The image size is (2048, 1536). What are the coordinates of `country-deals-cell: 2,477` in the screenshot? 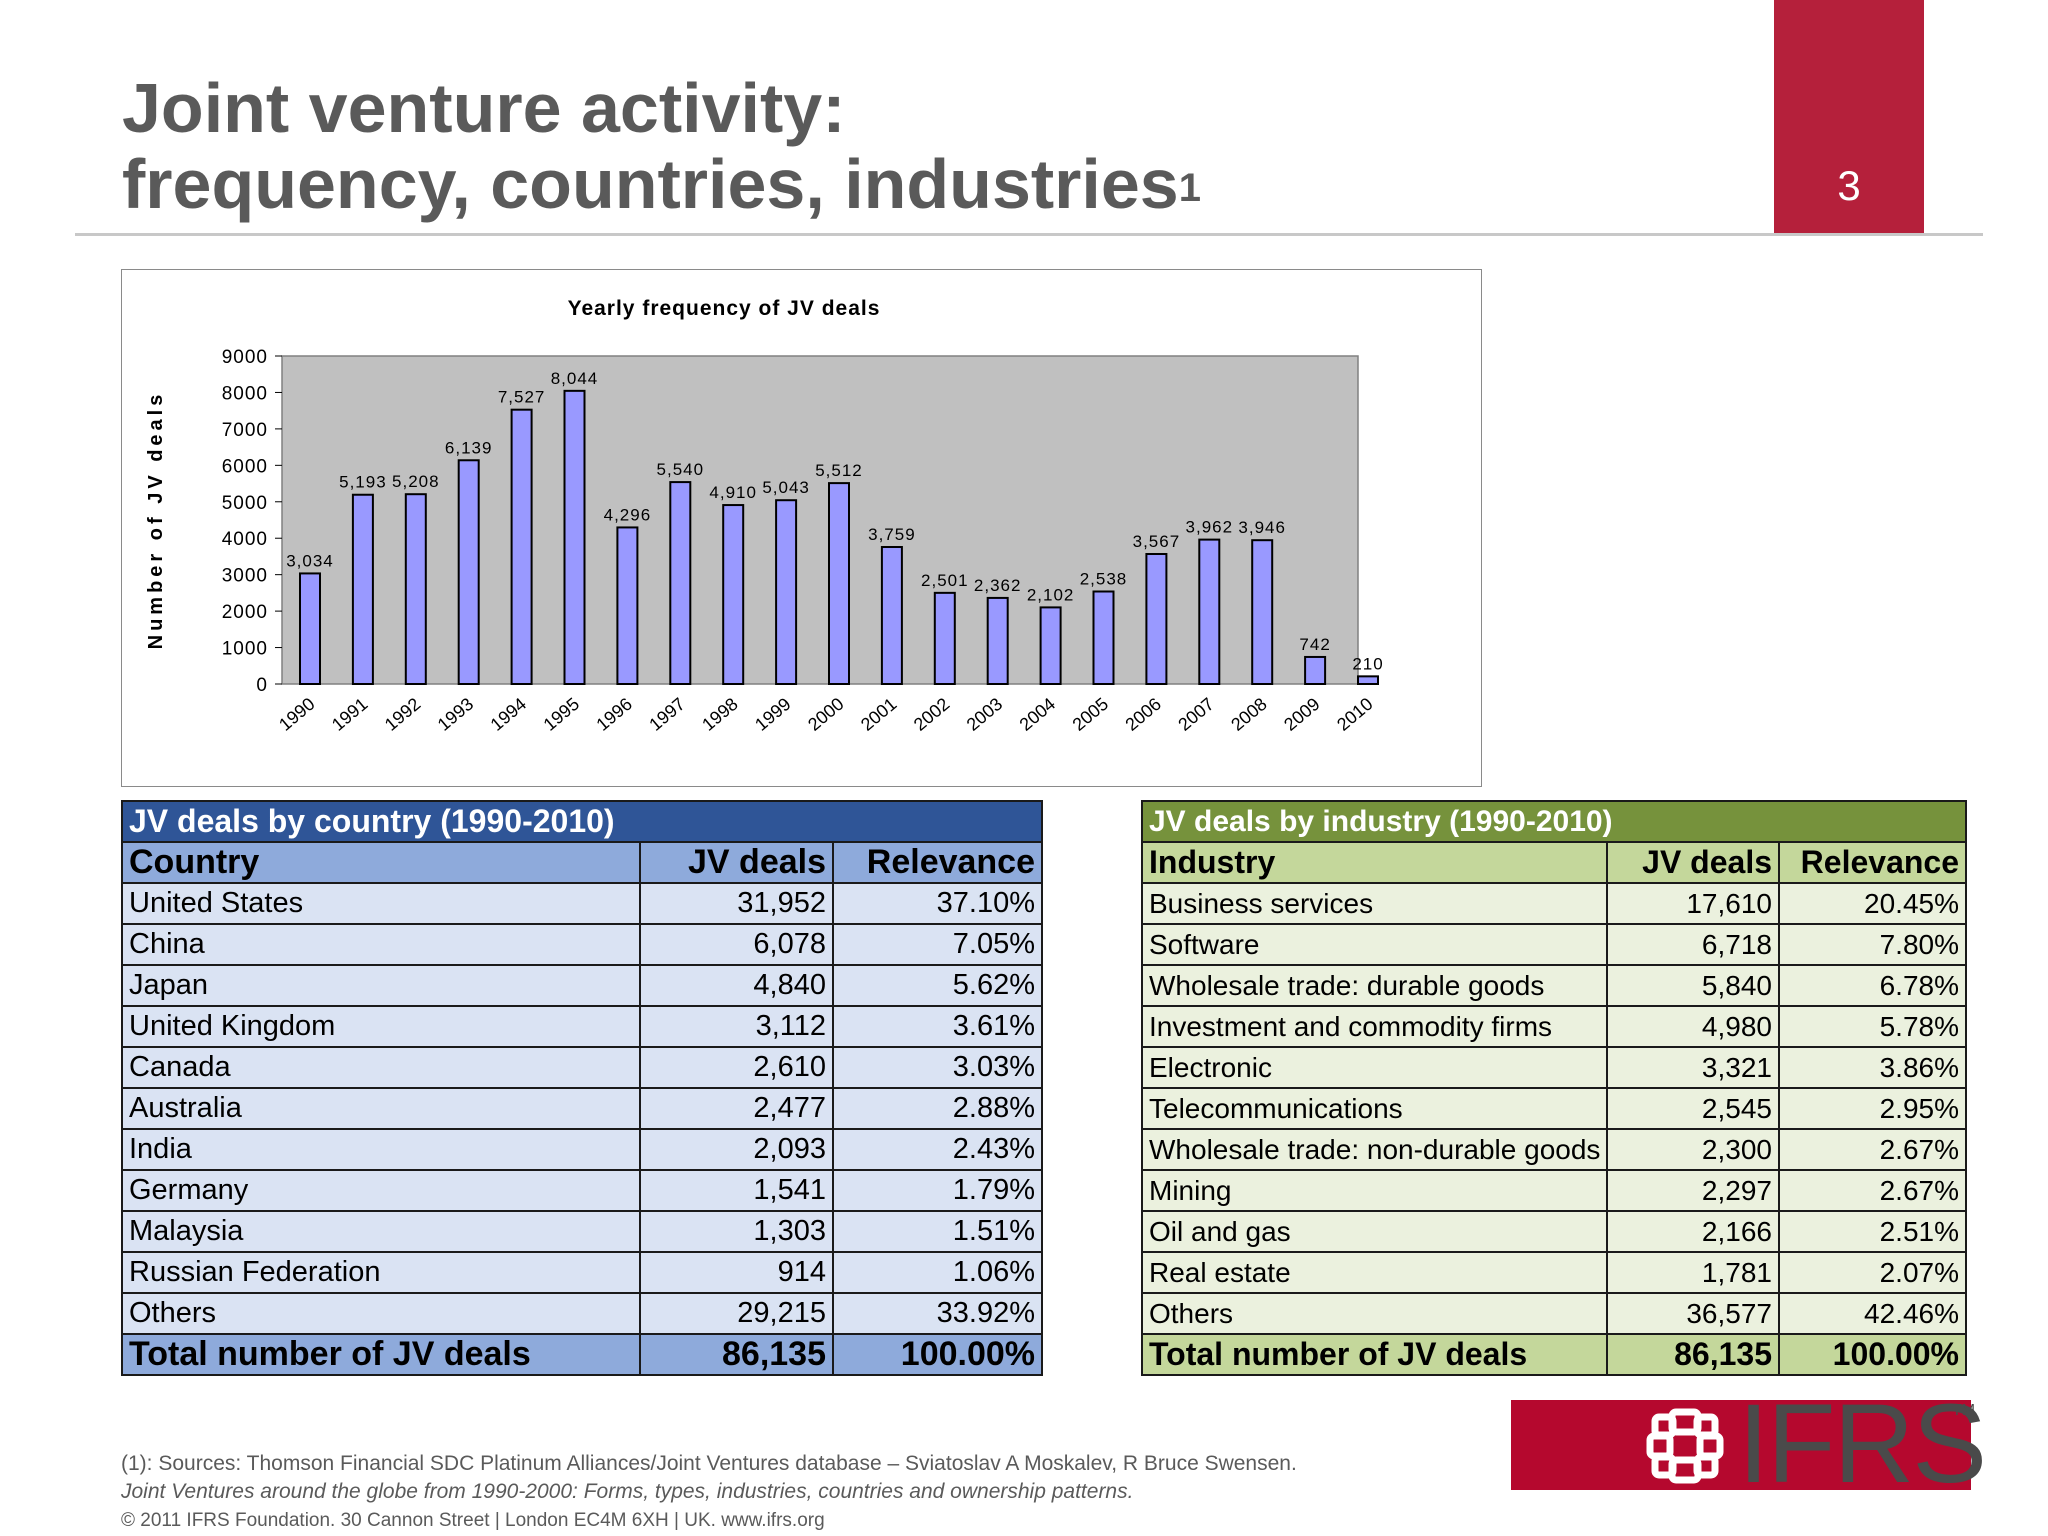 It's located at (736, 1108).